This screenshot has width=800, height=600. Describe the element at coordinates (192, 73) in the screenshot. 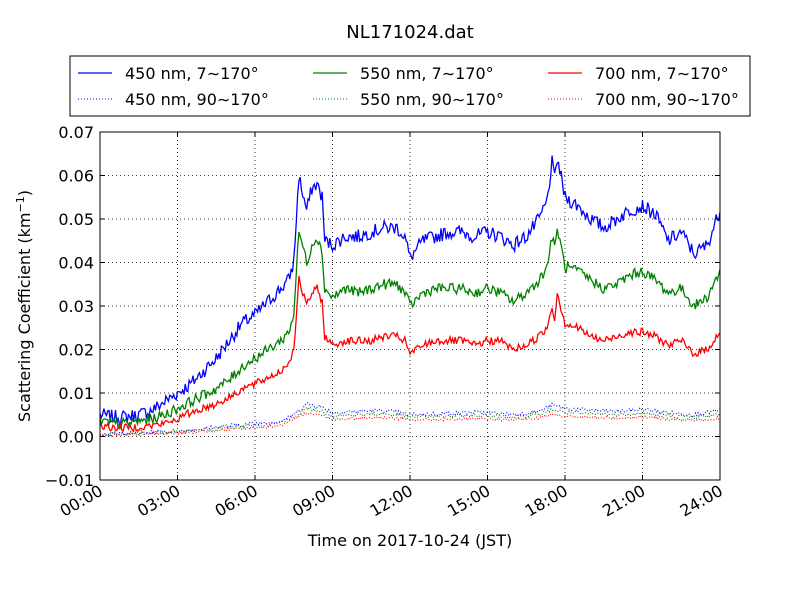

I see `legend-label-1: 450 nm, 7∼170°` at that location.